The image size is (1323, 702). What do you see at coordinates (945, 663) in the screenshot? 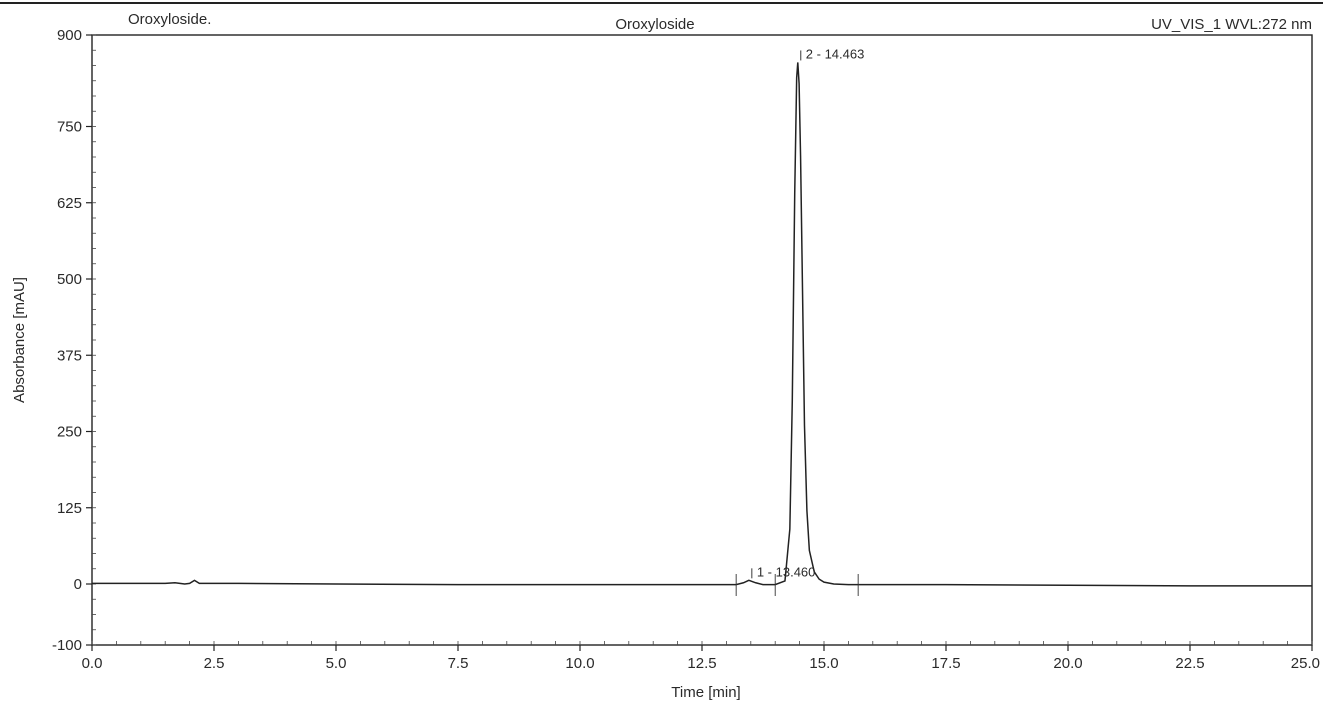
I see `x-tick-label: 17.5` at bounding box center [945, 663].